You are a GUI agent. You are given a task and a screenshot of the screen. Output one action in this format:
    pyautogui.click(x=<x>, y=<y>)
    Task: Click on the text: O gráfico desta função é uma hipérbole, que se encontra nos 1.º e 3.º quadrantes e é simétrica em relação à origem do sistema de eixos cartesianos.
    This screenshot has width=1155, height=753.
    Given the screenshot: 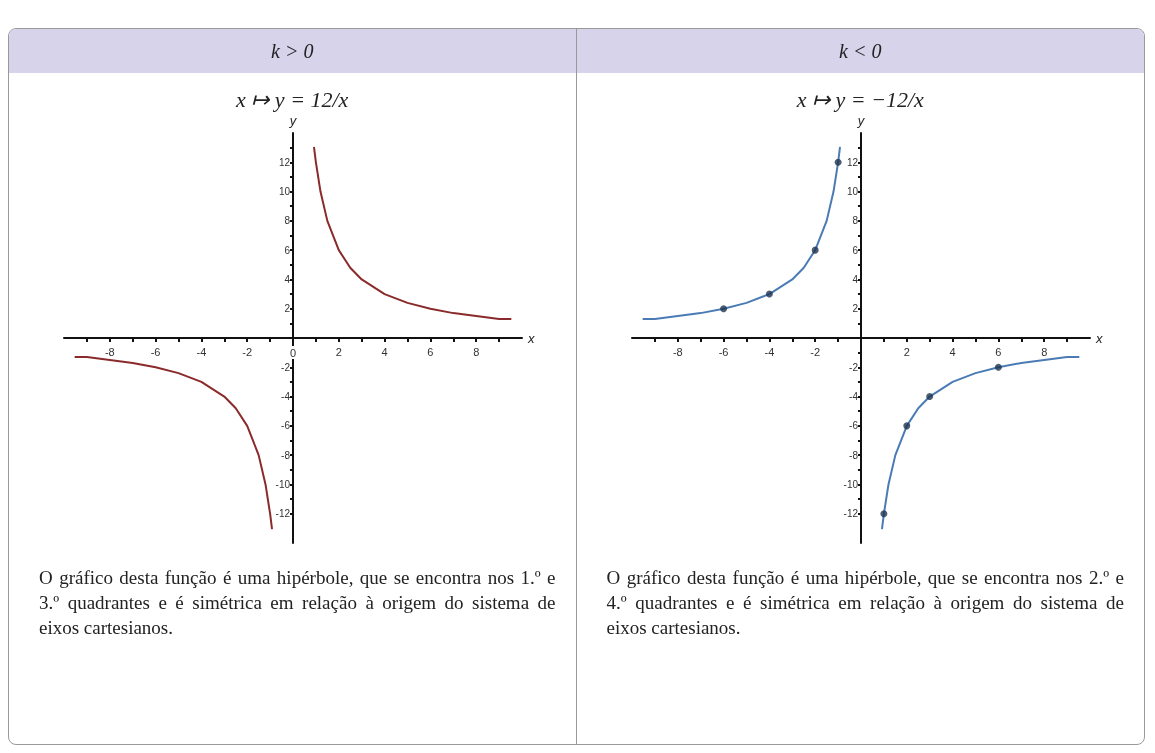 What is the action you would take?
    pyautogui.click(x=297, y=603)
    